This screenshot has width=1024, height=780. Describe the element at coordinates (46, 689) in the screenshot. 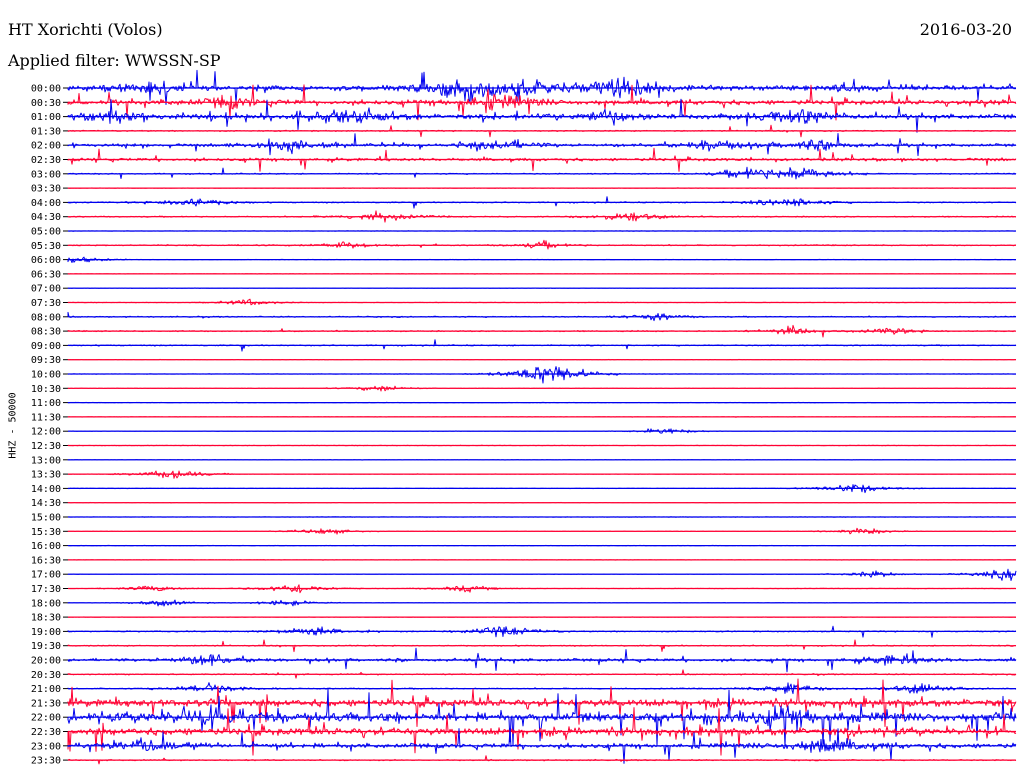

I see `row-label: 21:00` at that location.